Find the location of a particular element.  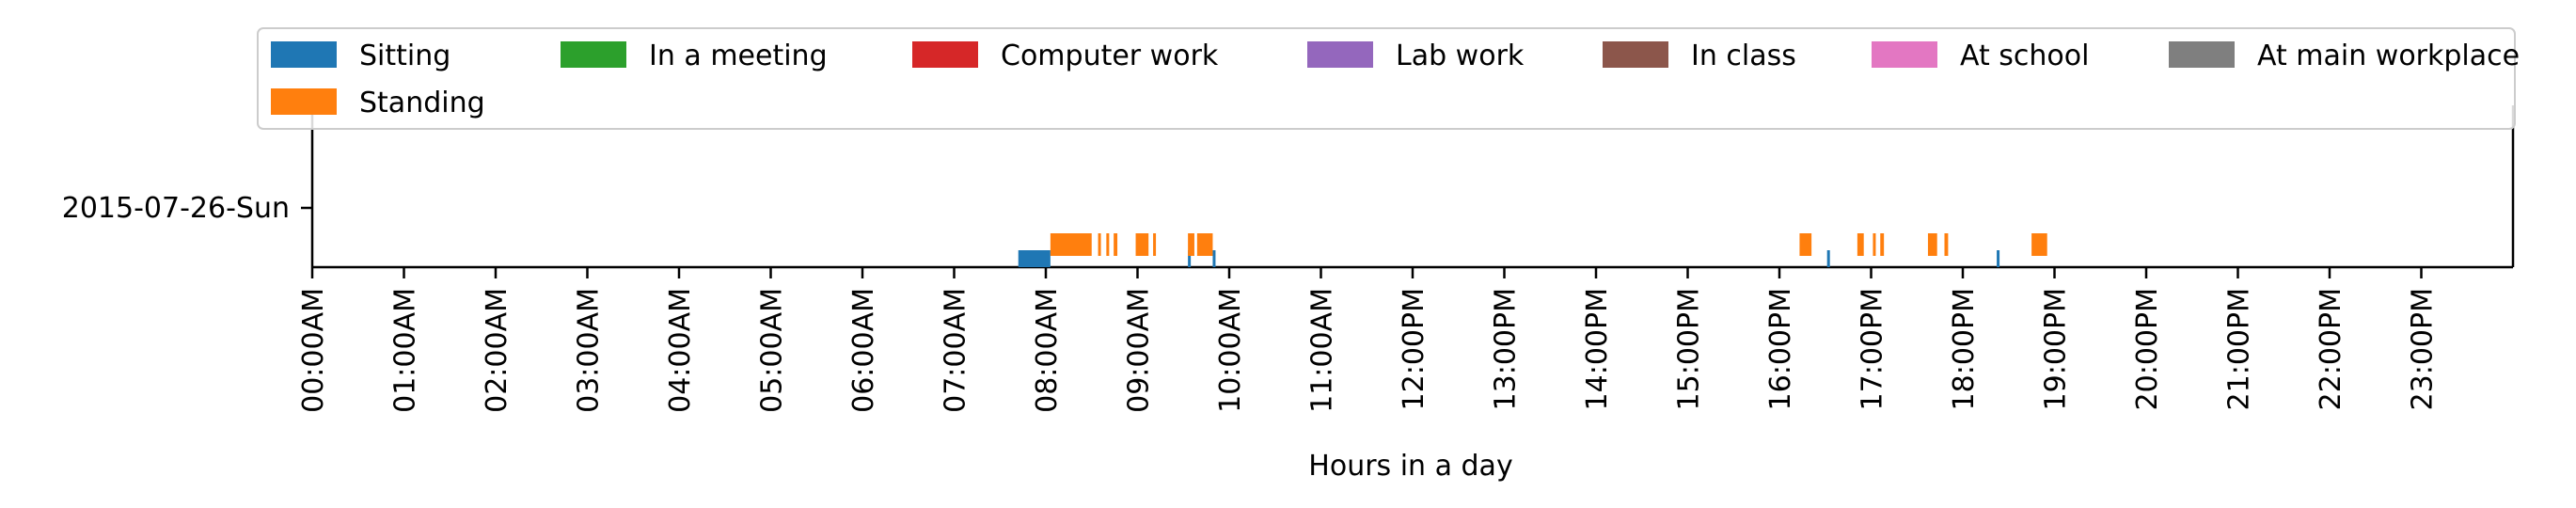

x-tick-label: 08:00AM is located at coordinates (1047, 351).